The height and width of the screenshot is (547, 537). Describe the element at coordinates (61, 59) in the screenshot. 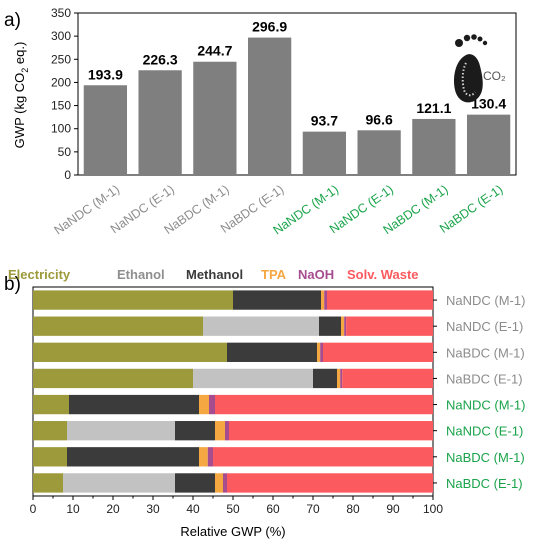

I see `y-tick-label: 250` at that location.